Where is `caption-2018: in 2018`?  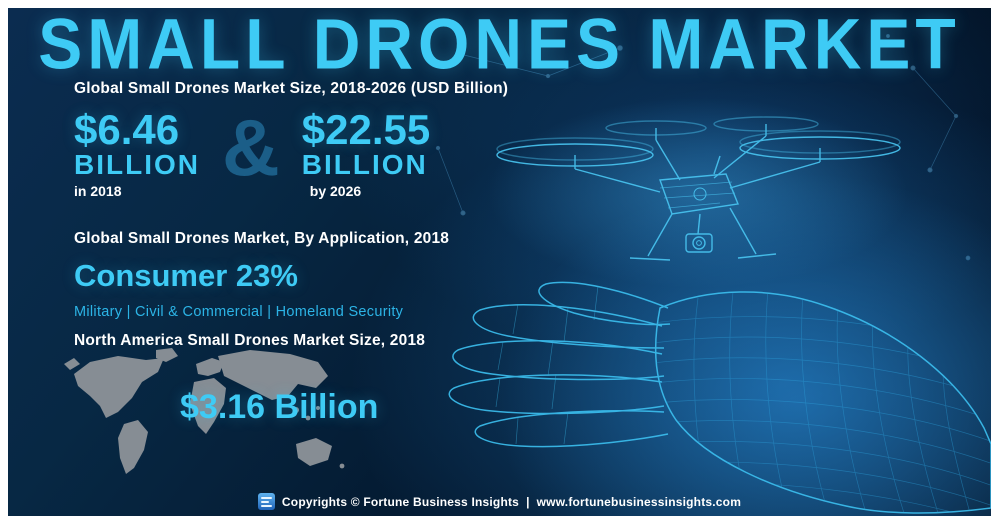
caption-2018: in 2018 is located at coordinates (98, 191).